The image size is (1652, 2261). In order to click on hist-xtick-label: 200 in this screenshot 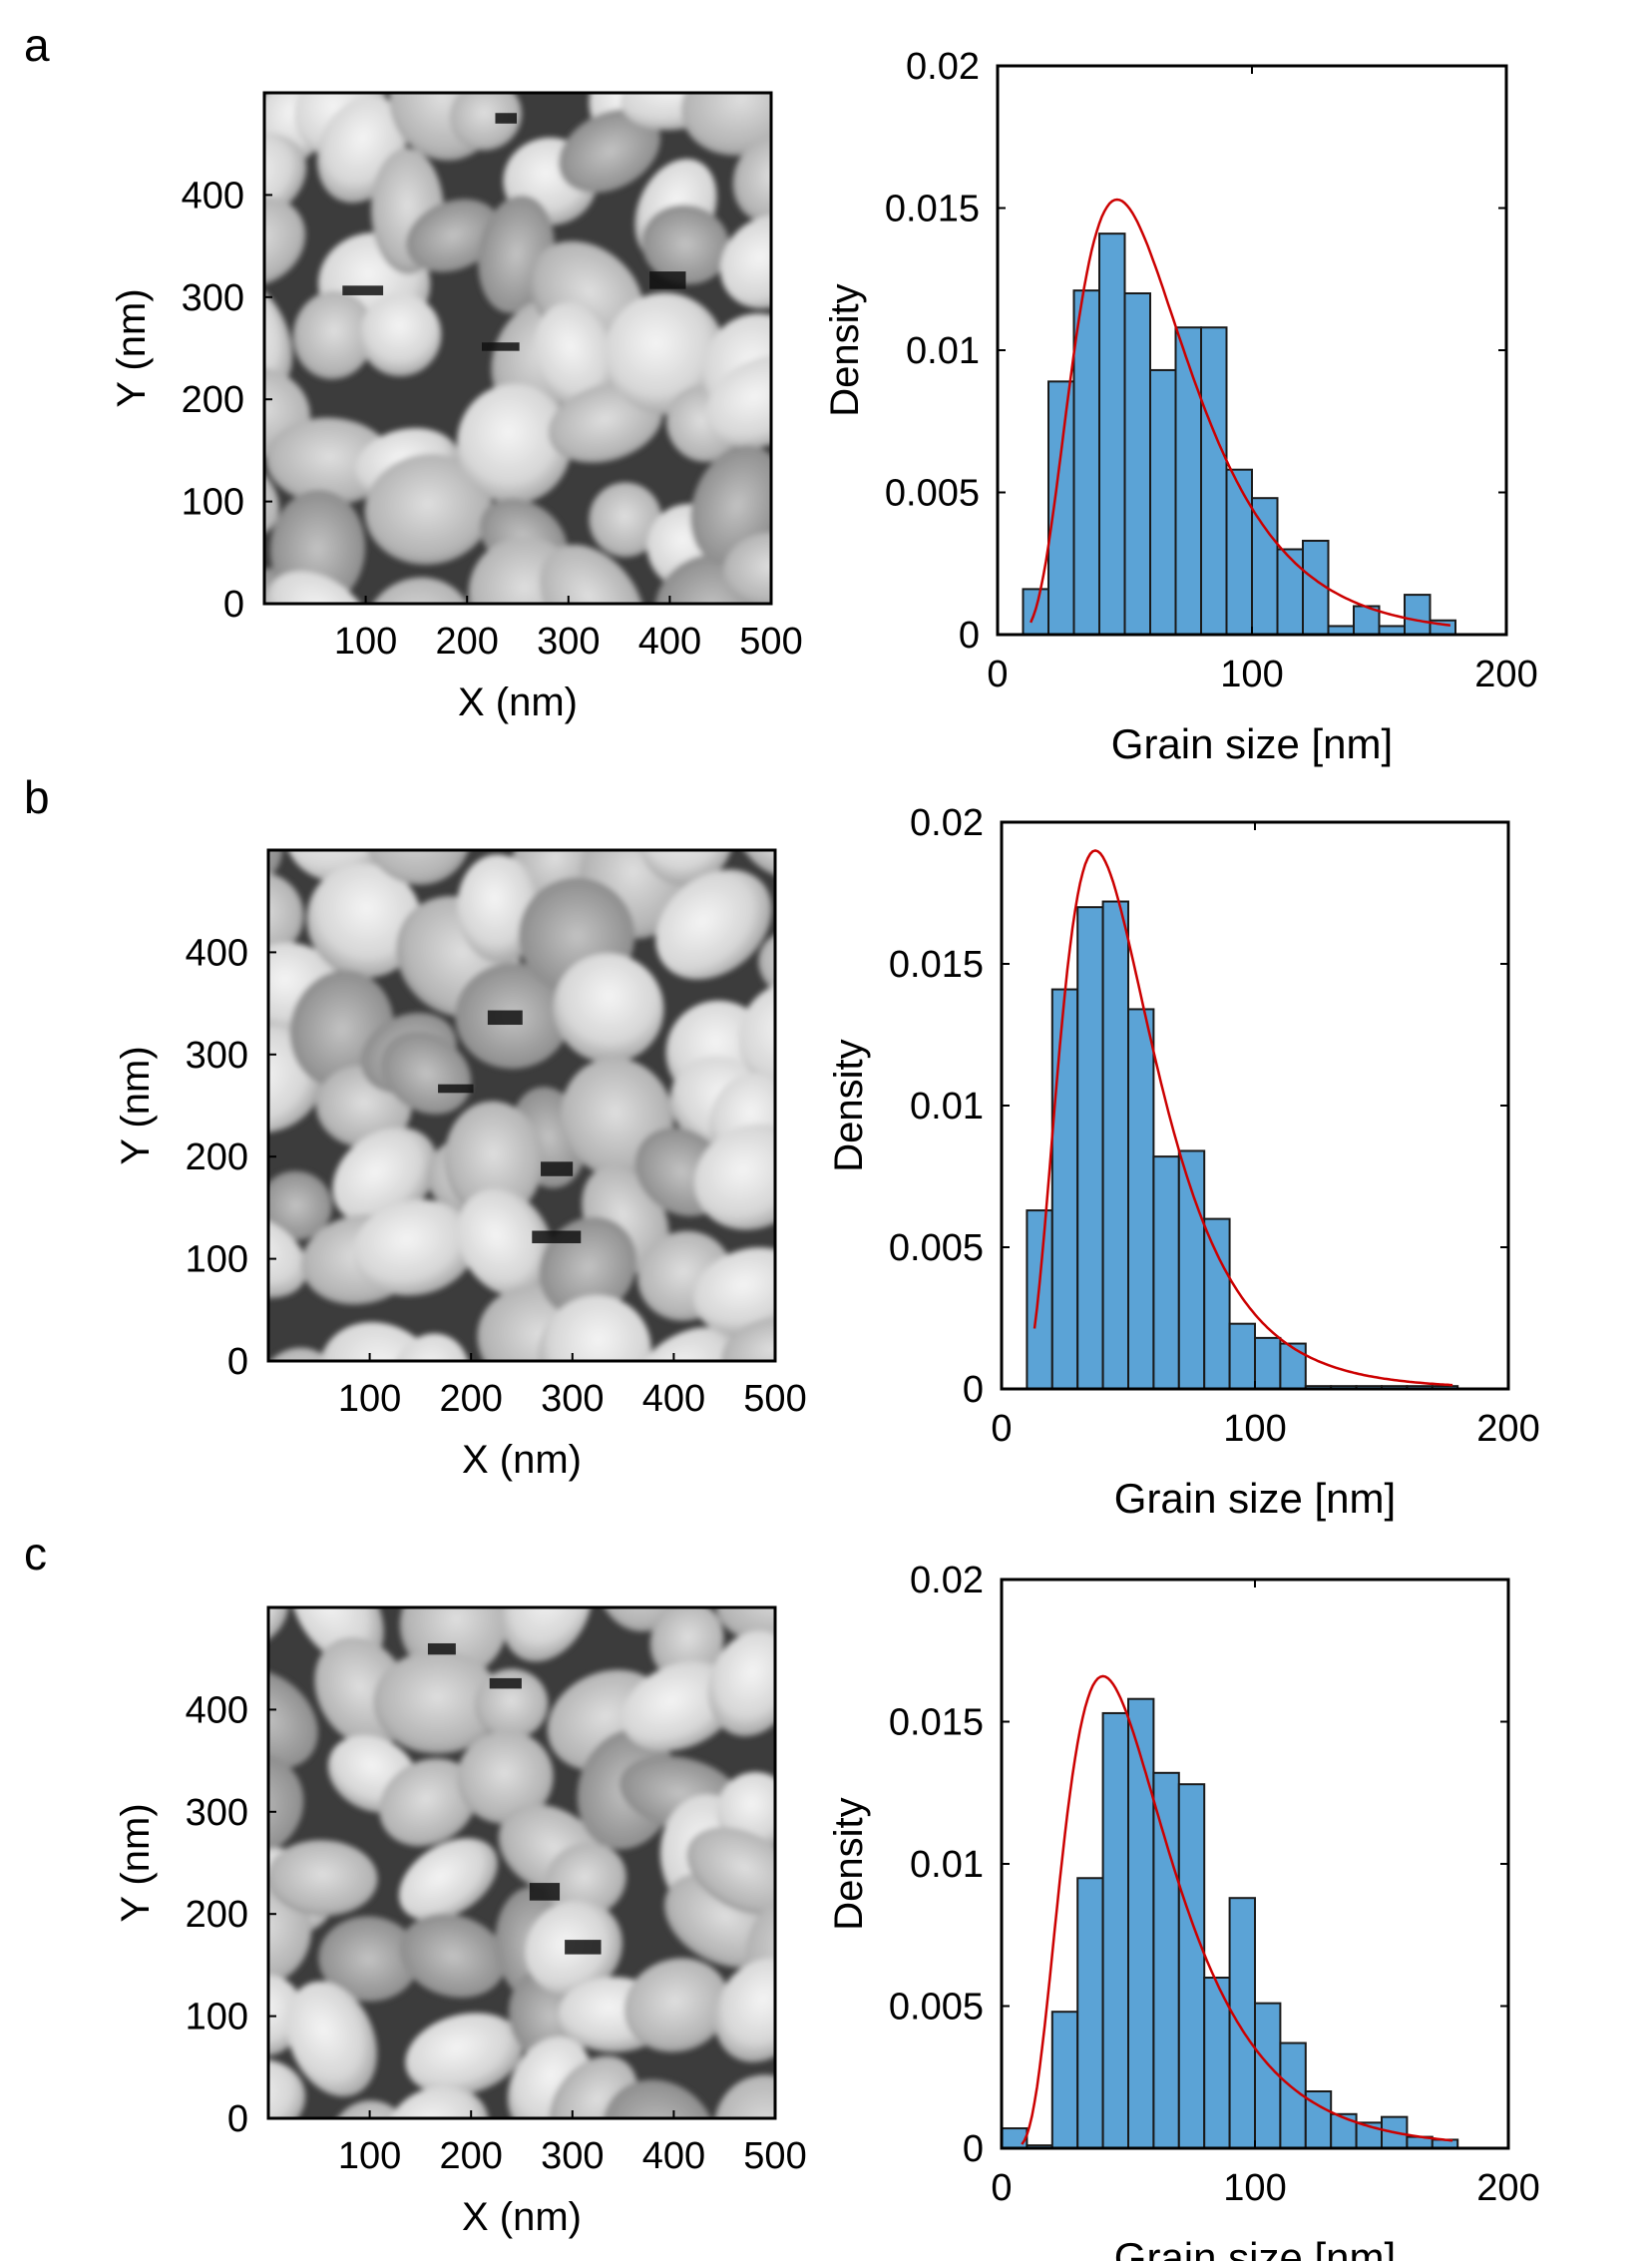, I will do `click(1505, 674)`.